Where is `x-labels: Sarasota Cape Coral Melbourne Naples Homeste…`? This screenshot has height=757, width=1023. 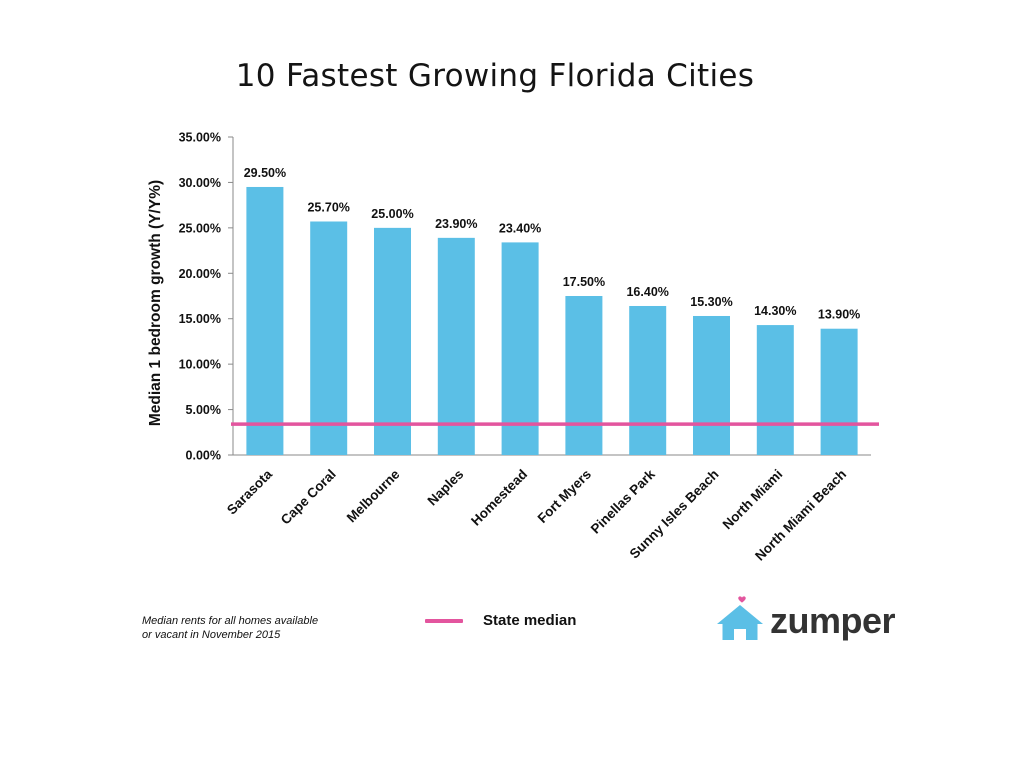
x-labels: Sarasota Cape Coral Melbourne Naples Homeste… is located at coordinates (536, 514).